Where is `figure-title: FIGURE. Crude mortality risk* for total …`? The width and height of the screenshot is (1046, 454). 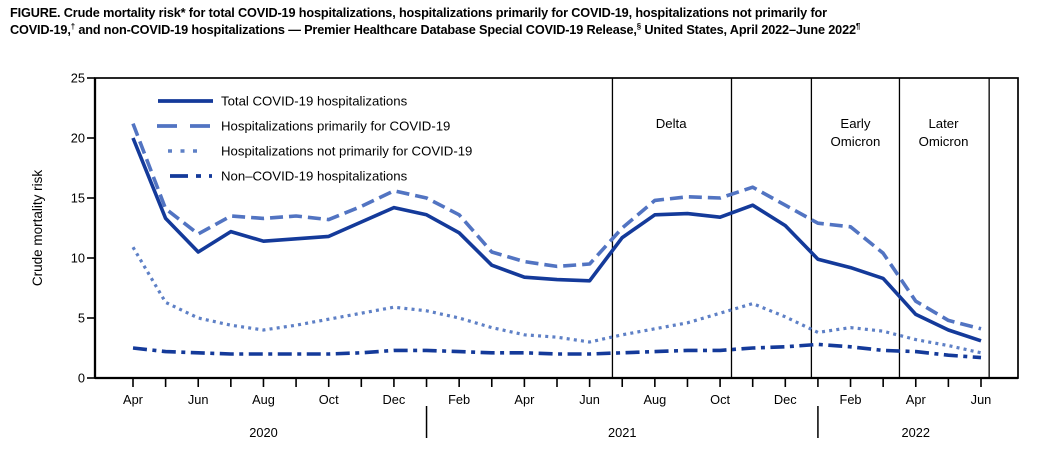
figure-title: FIGURE. Crude mortality risk* for total … is located at coordinates (435, 22).